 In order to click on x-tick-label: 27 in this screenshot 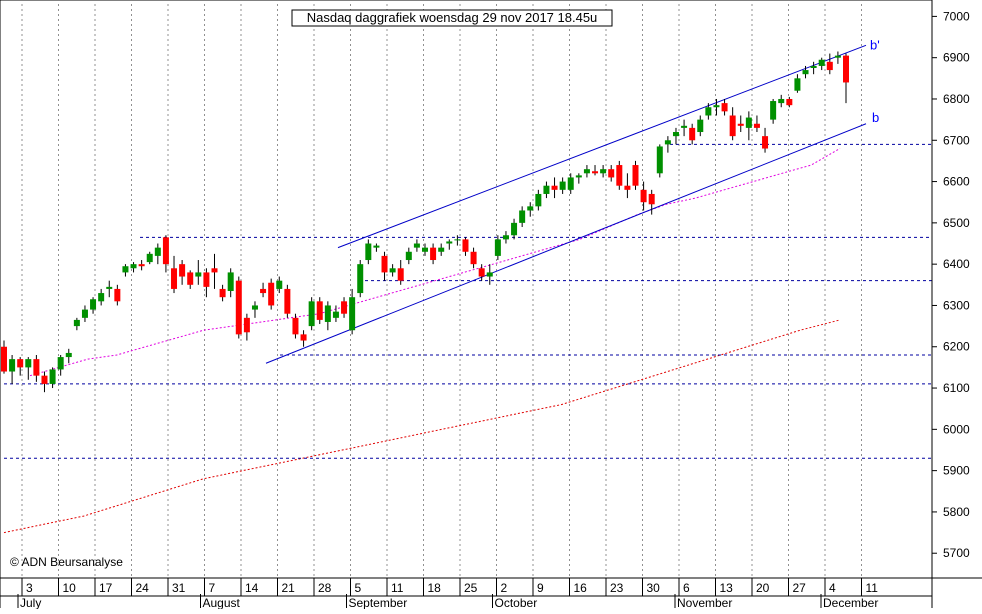, I will do `click(800, 588)`.